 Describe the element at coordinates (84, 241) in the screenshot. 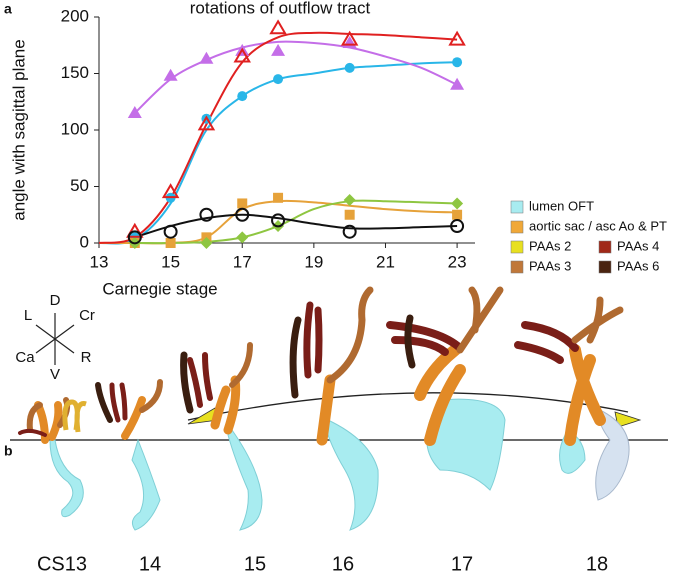

I see `y-tick-label: 0` at that location.